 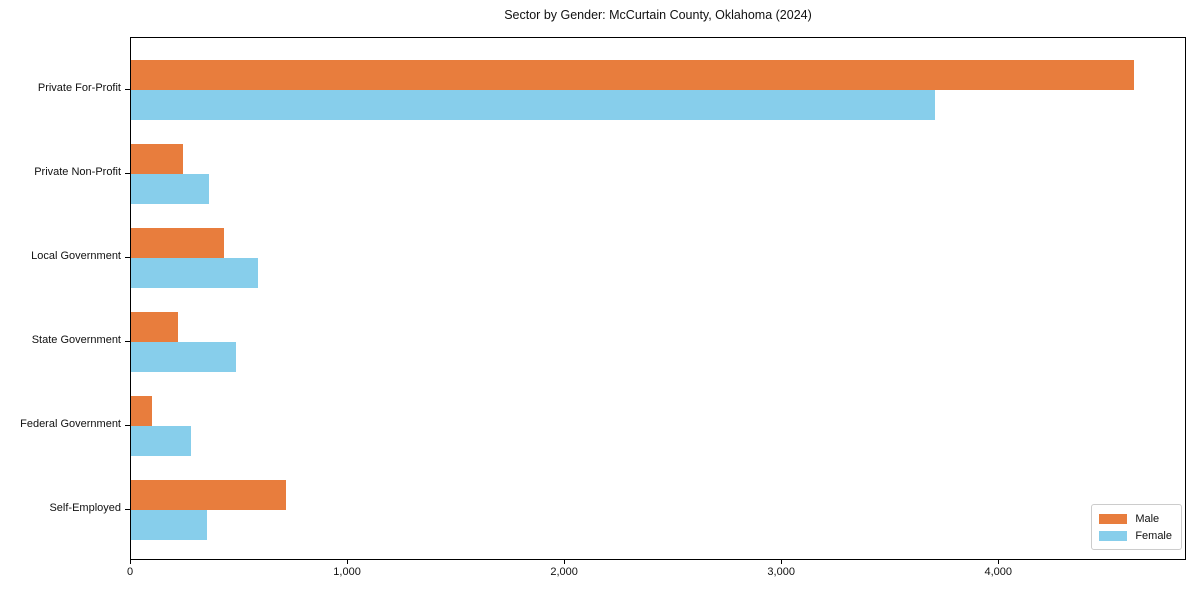 I want to click on legend-entry-male: Male, so click(x=1135, y=518).